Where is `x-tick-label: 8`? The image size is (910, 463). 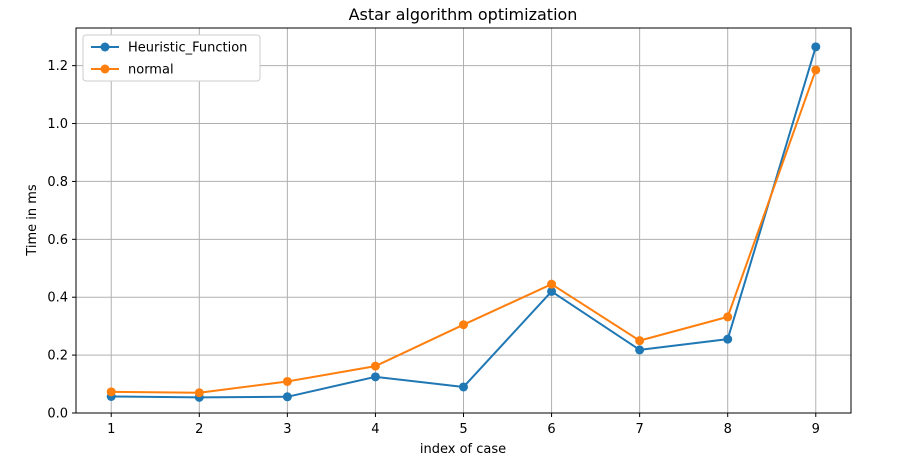 x-tick-label: 8 is located at coordinates (728, 429).